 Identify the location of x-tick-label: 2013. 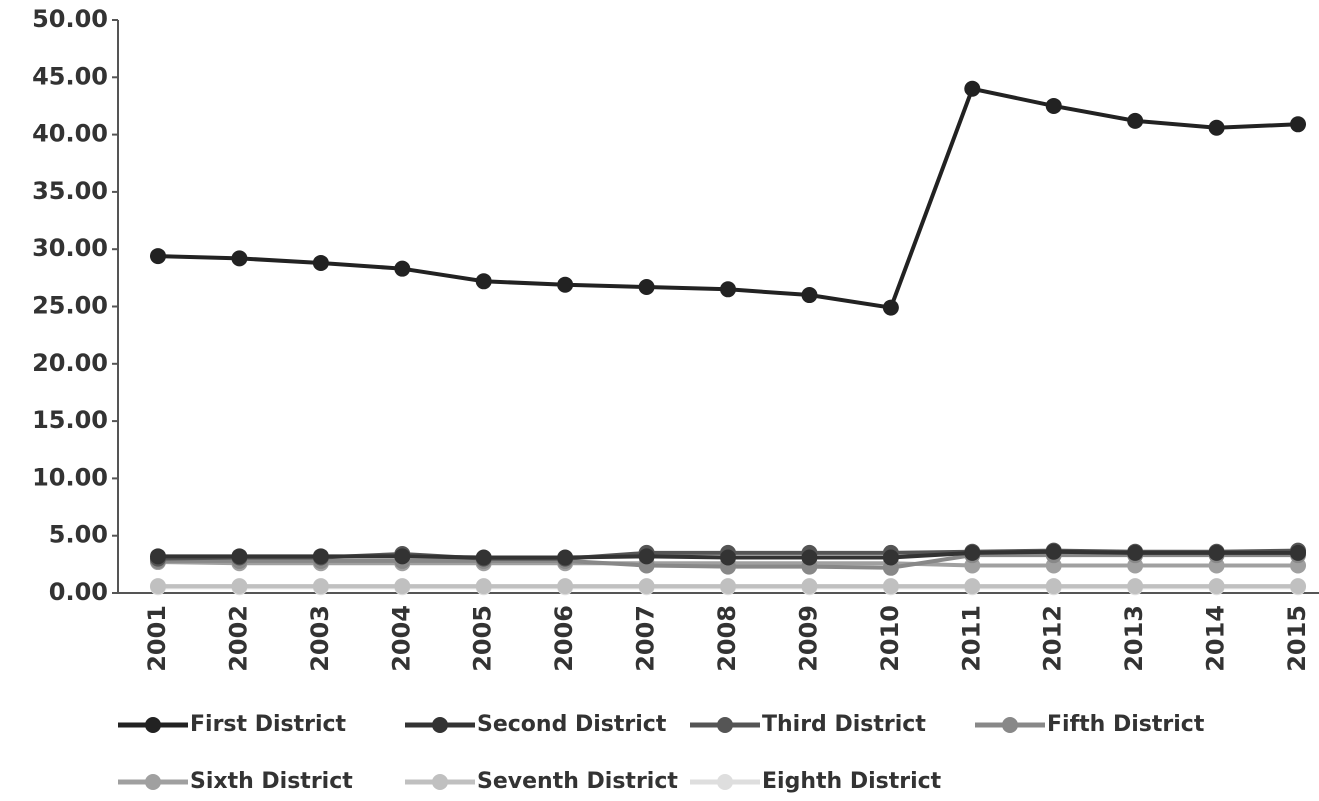
(1134, 638).